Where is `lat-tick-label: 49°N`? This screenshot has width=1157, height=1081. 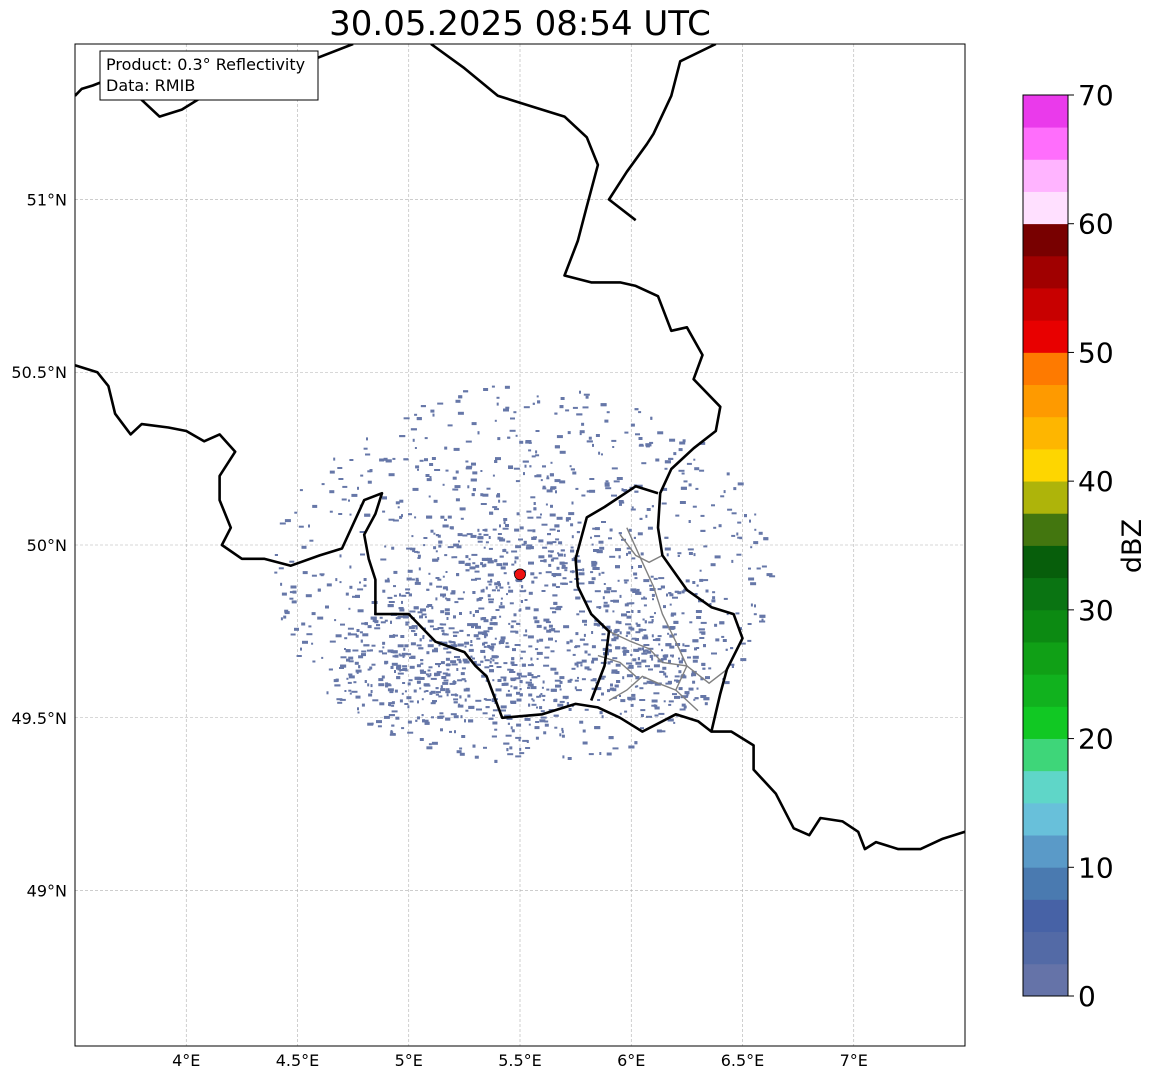
lat-tick-label: 49°N is located at coordinates (47, 891).